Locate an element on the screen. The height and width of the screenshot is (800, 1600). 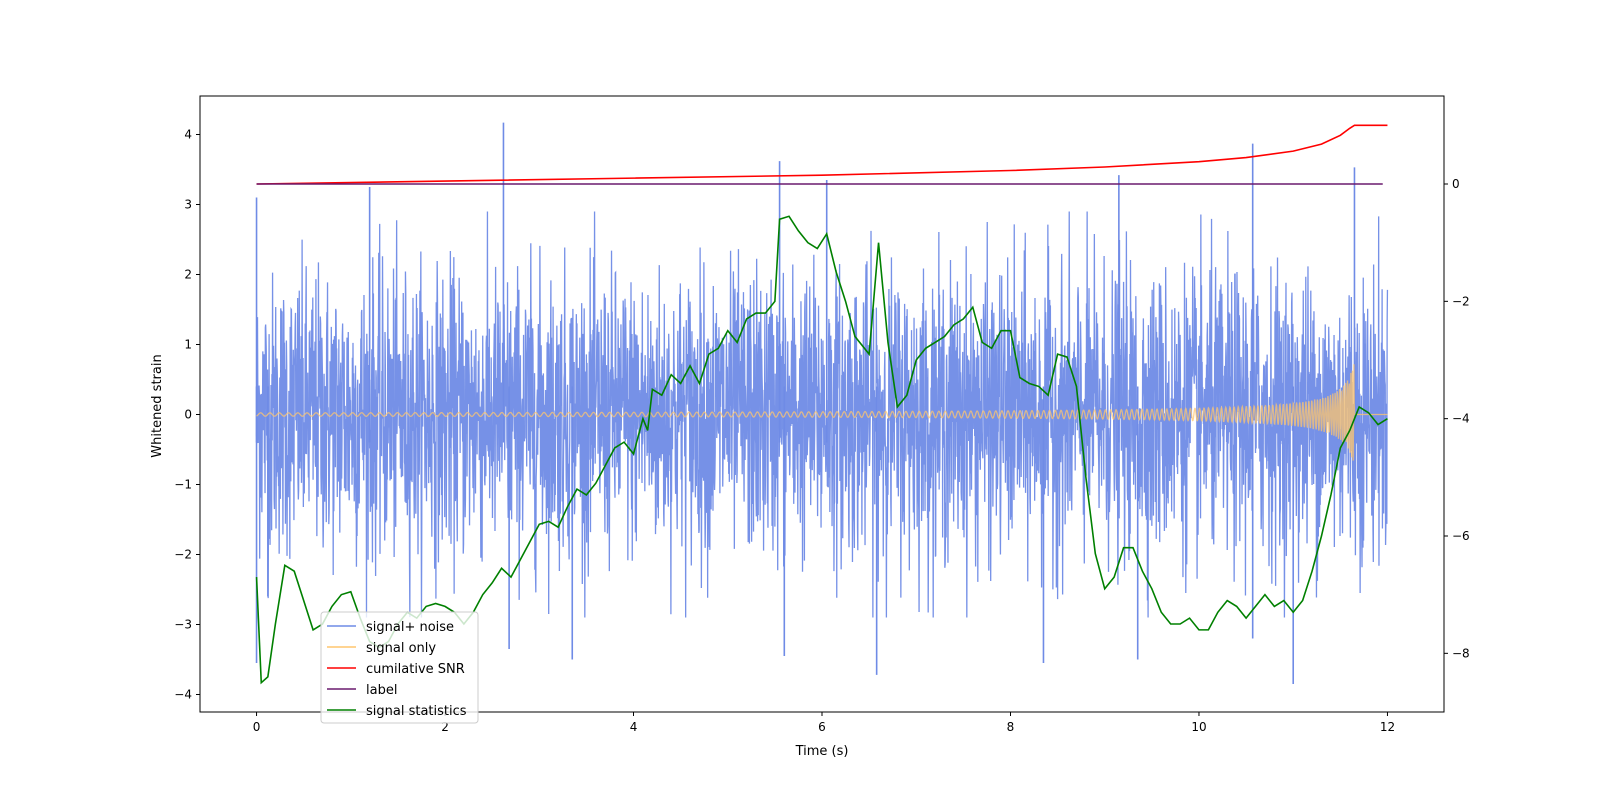
y-tick-label: 0 is located at coordinates (188, 415).